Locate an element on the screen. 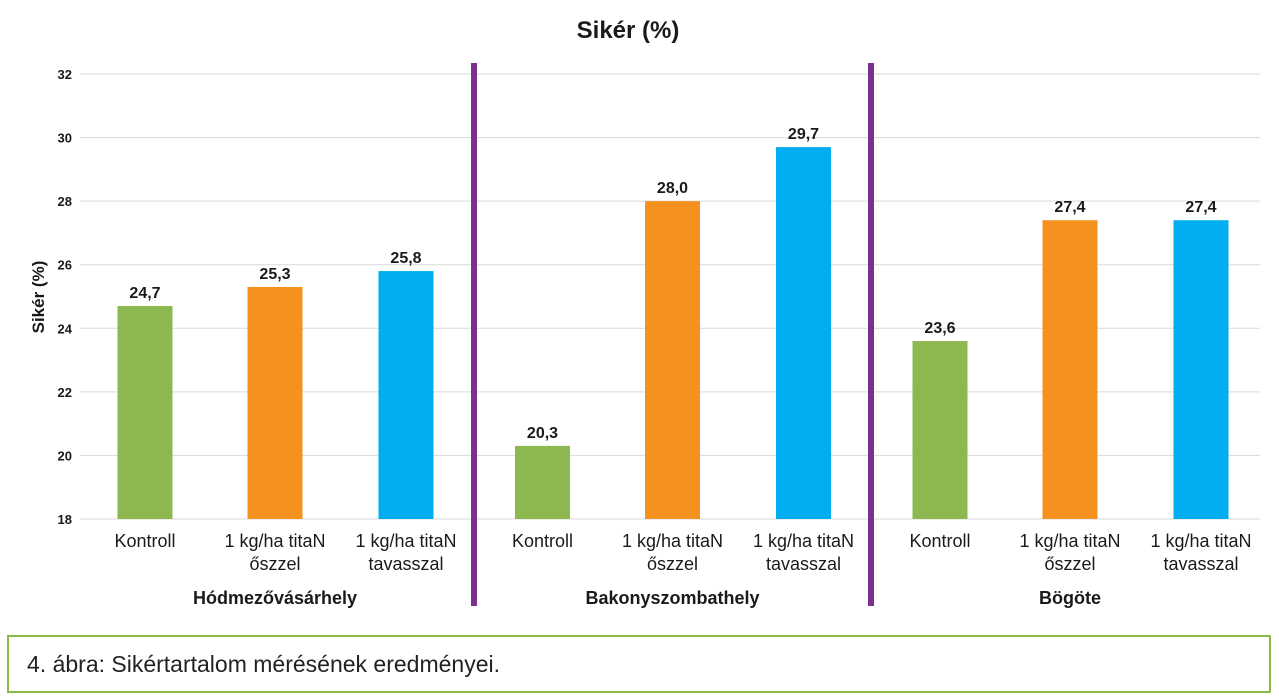 Image resolution: width=1279 pixels, height=699 pixels. bar-value-label: 24,7 is located at coordinates (144, 293).